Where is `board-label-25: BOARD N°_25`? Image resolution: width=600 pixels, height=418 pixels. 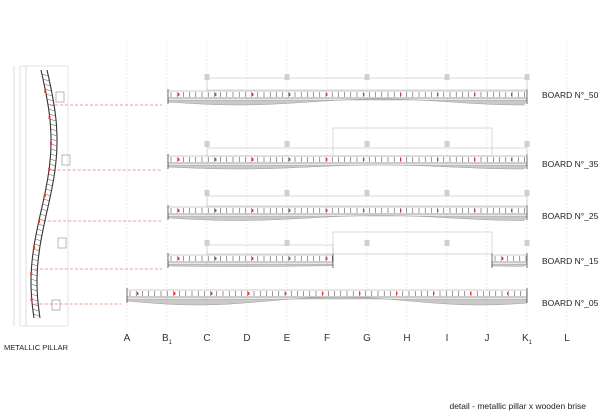 board-label-25: BOARD N°_25 is located at coordinates (570, 216).